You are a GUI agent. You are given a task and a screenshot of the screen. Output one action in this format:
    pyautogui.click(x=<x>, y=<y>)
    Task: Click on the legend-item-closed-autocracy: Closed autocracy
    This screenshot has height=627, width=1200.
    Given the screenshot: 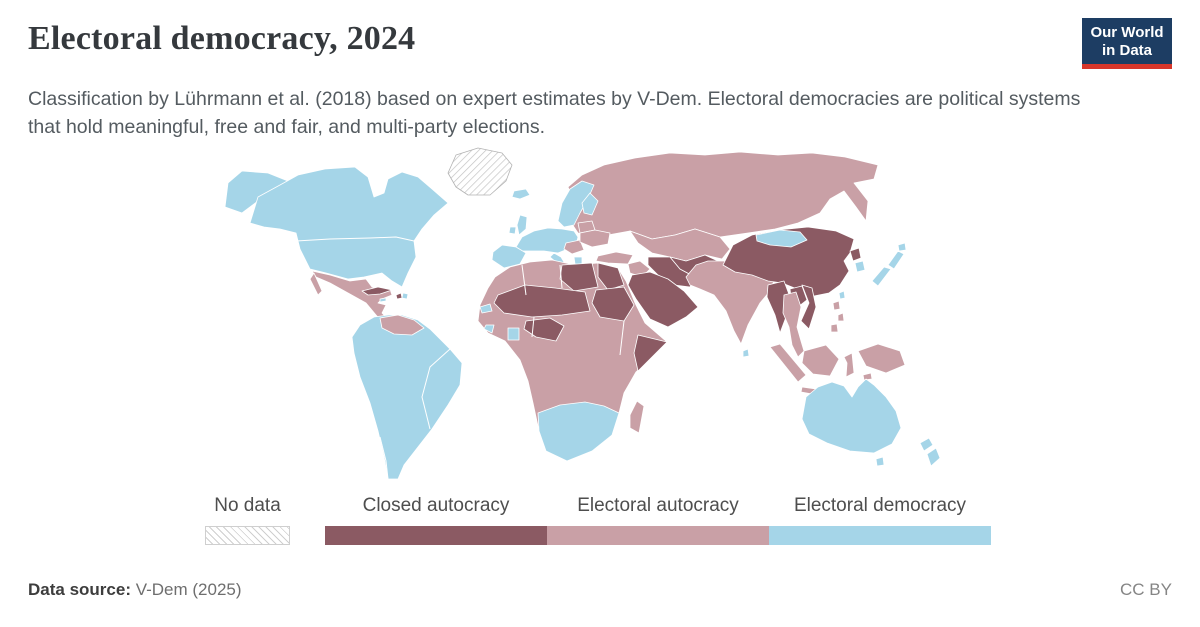 What is the action you would take?
    pyautogui.click(x=436, y=520)
    